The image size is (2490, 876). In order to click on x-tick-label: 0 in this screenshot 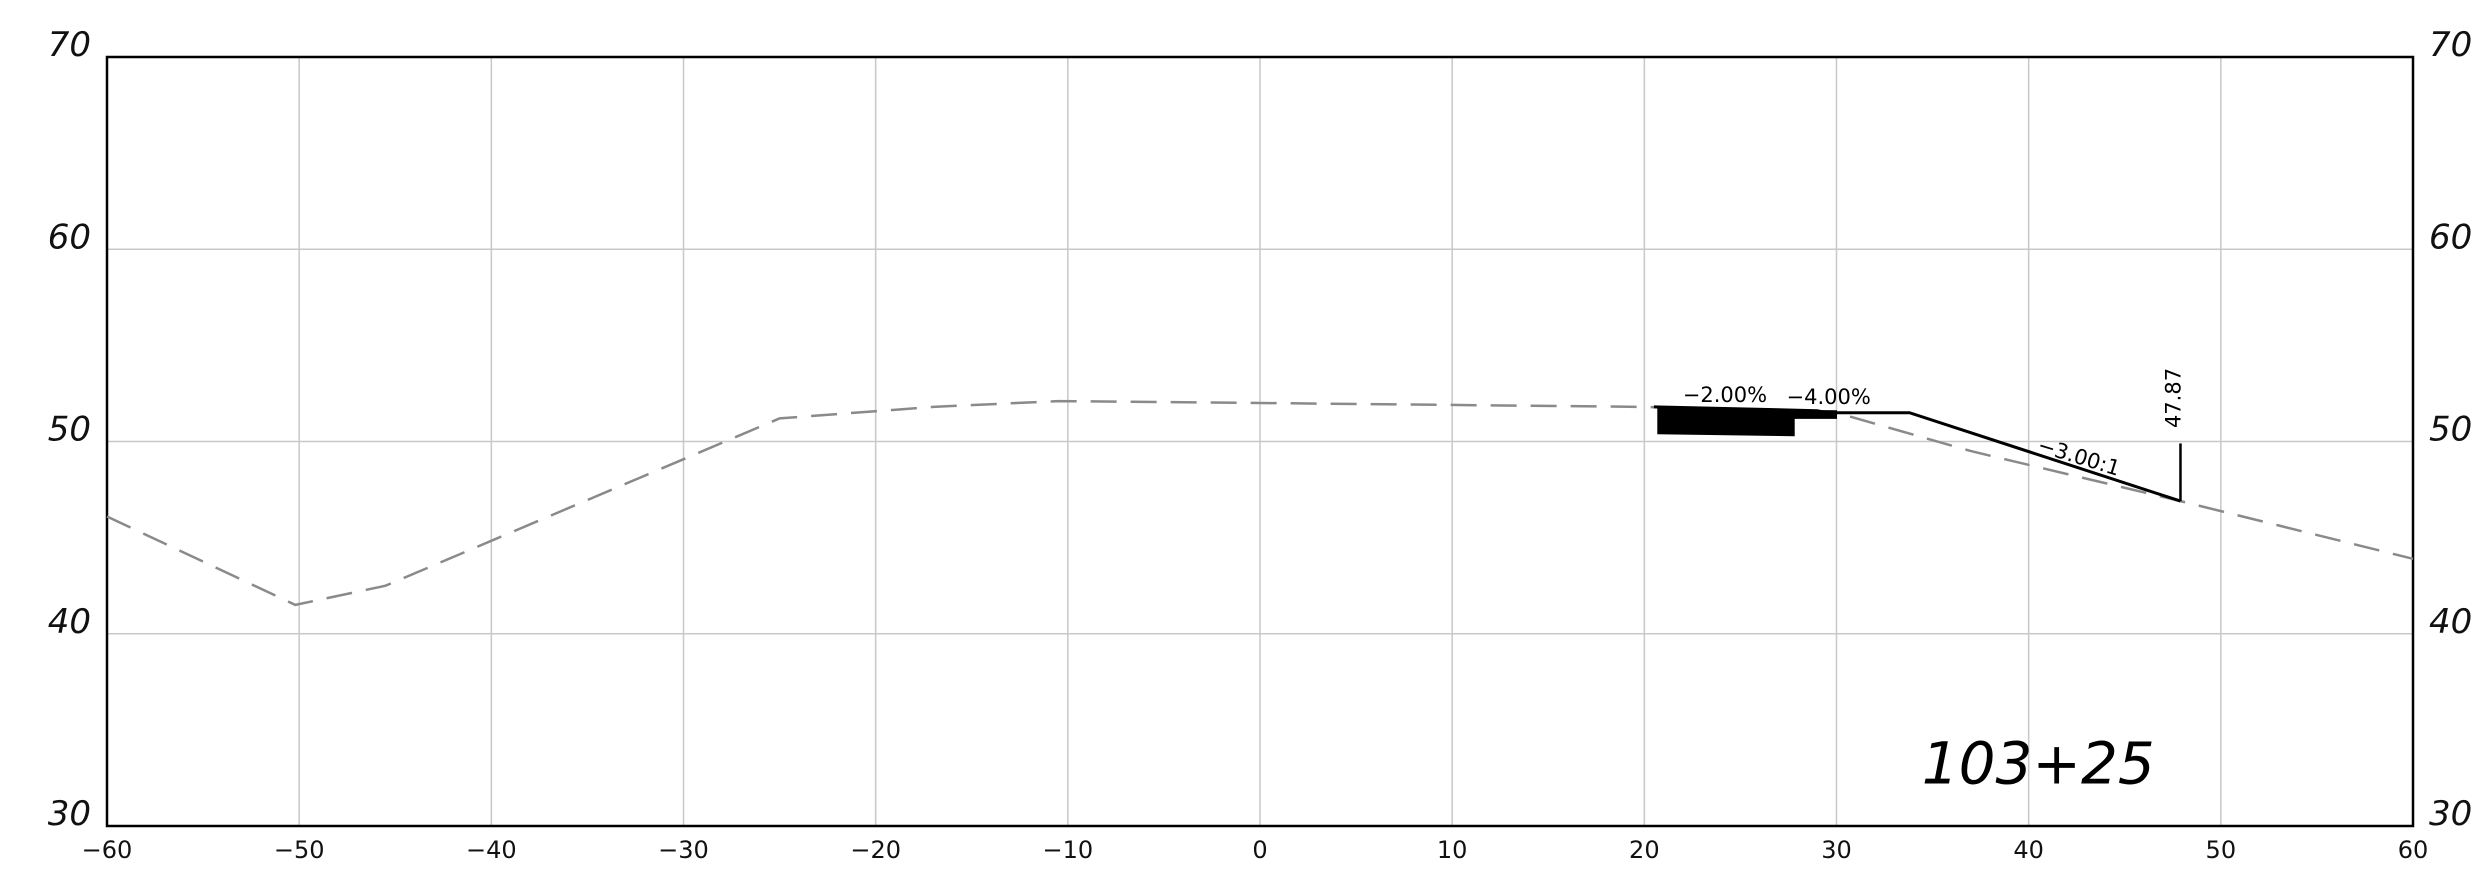, I will do `click(1259, 850)`.